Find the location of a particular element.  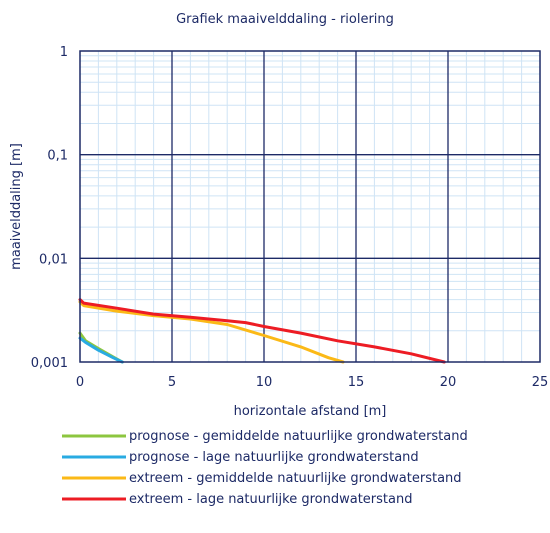

chart-title: Grafiek maaivelddaling - riolering is located at coordinates (285, 19).